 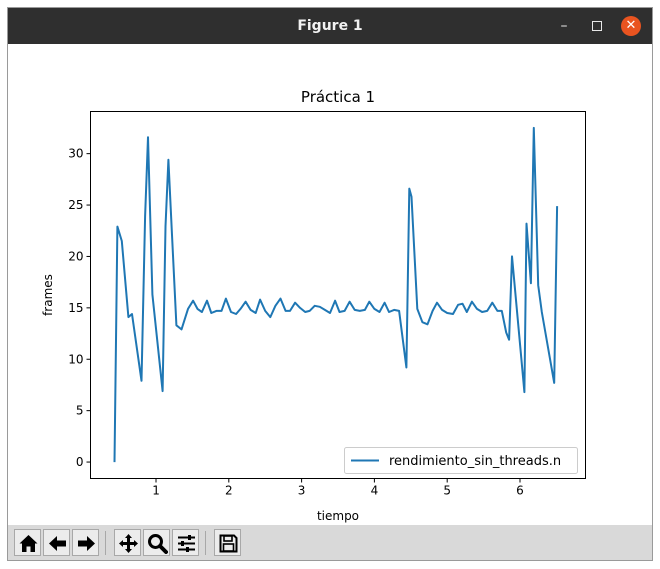 I want to click on sliders-icon, so click(x=186, y=543).